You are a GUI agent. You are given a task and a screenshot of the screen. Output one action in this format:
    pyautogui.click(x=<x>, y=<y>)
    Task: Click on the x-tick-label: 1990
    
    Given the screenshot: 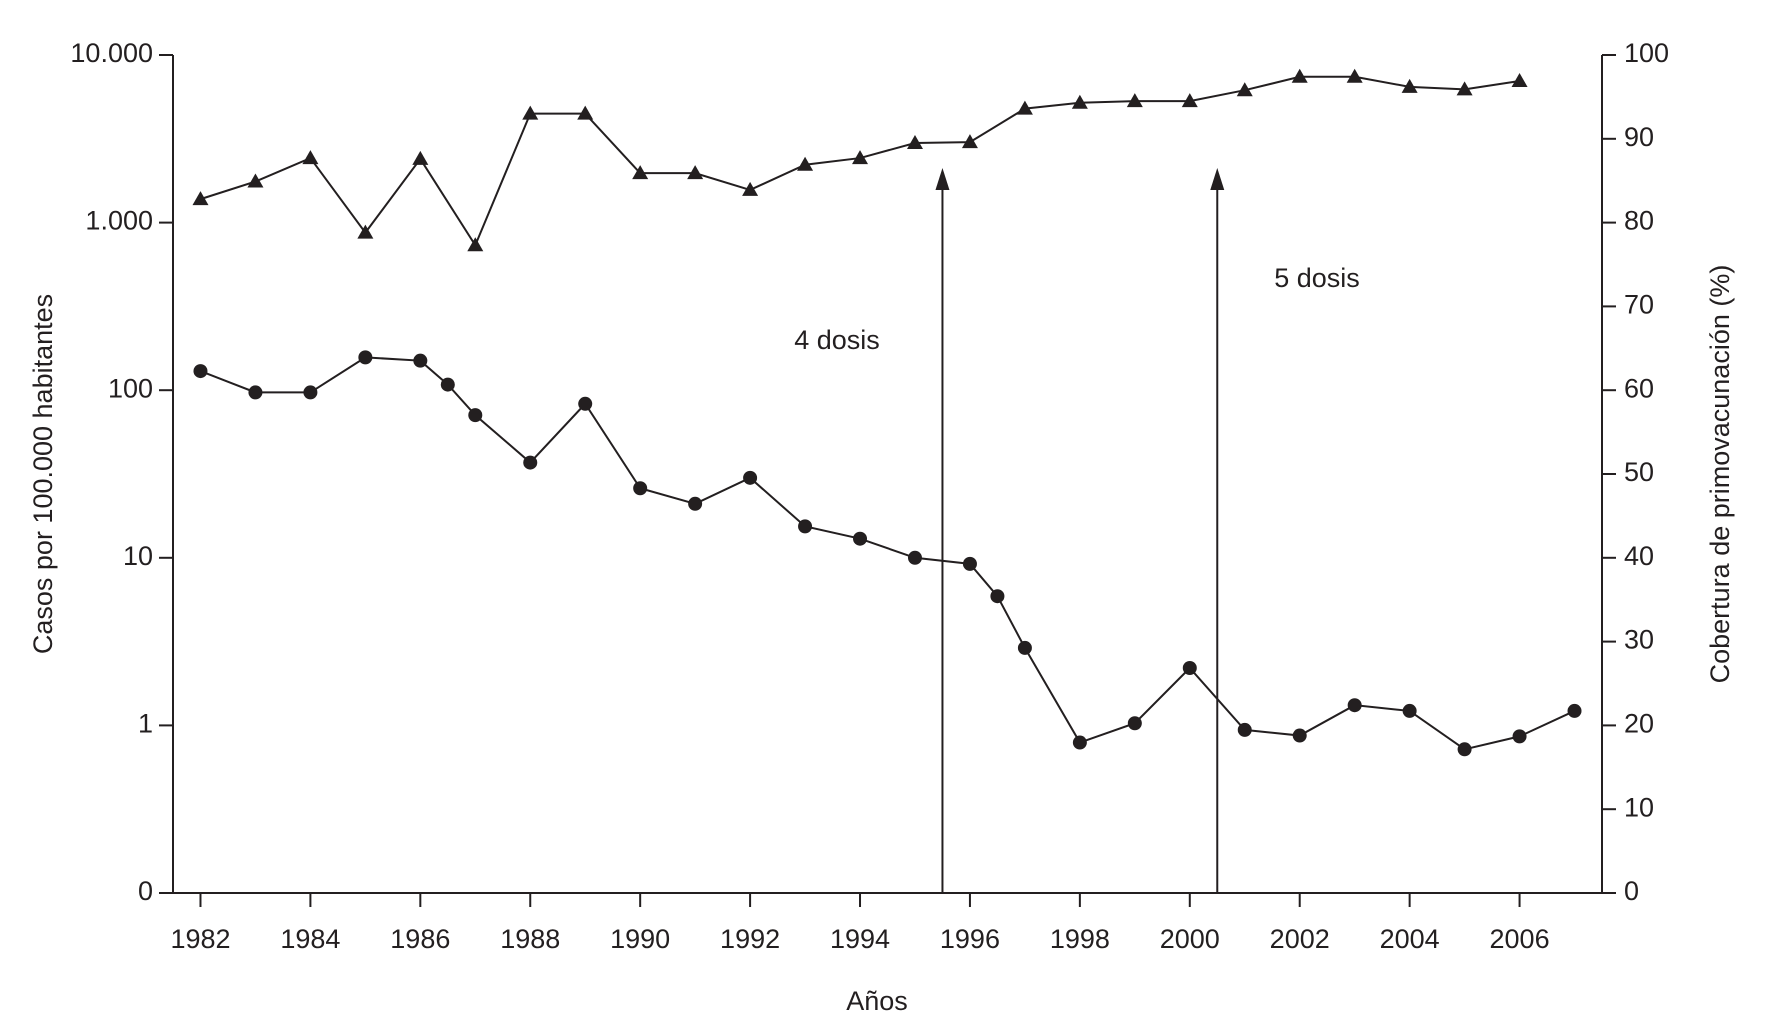 What is the action you would take?
    pyautogui.click(x=640, y=939)
    